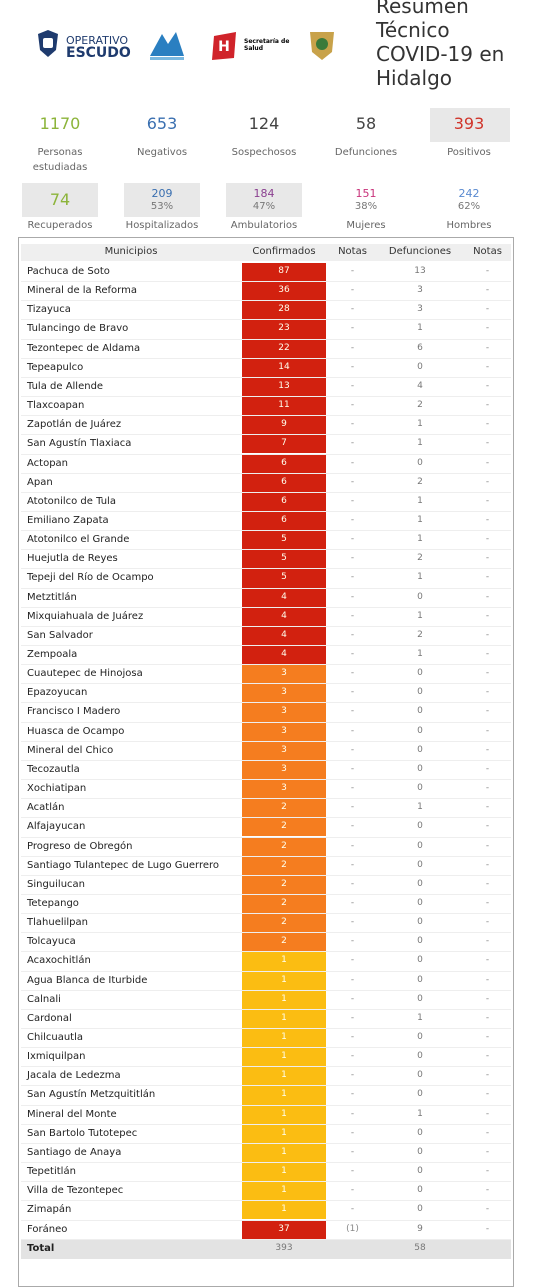  Describe the element at coordinates (284, 405) in the screenshot. I see `confirmados: 11` at that location.